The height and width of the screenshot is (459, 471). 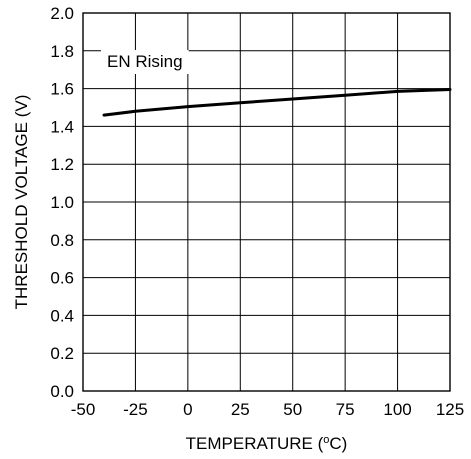 What do you see at coordinates (83, 409) in the screenshot?
I see `x-tick-label-0: -50` at bounding box center [83, 409].